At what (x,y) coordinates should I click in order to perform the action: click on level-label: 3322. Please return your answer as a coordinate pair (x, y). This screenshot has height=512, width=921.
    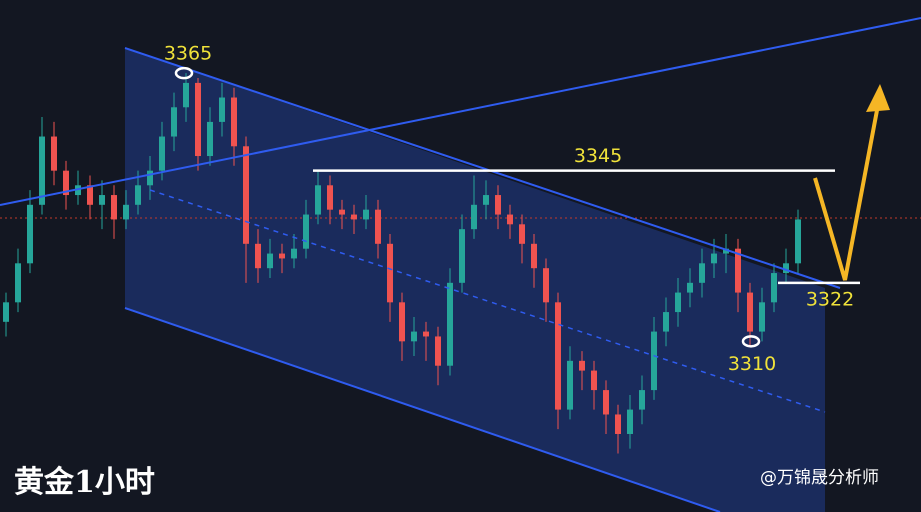
    Looking at the image, I should click on (830, 299).